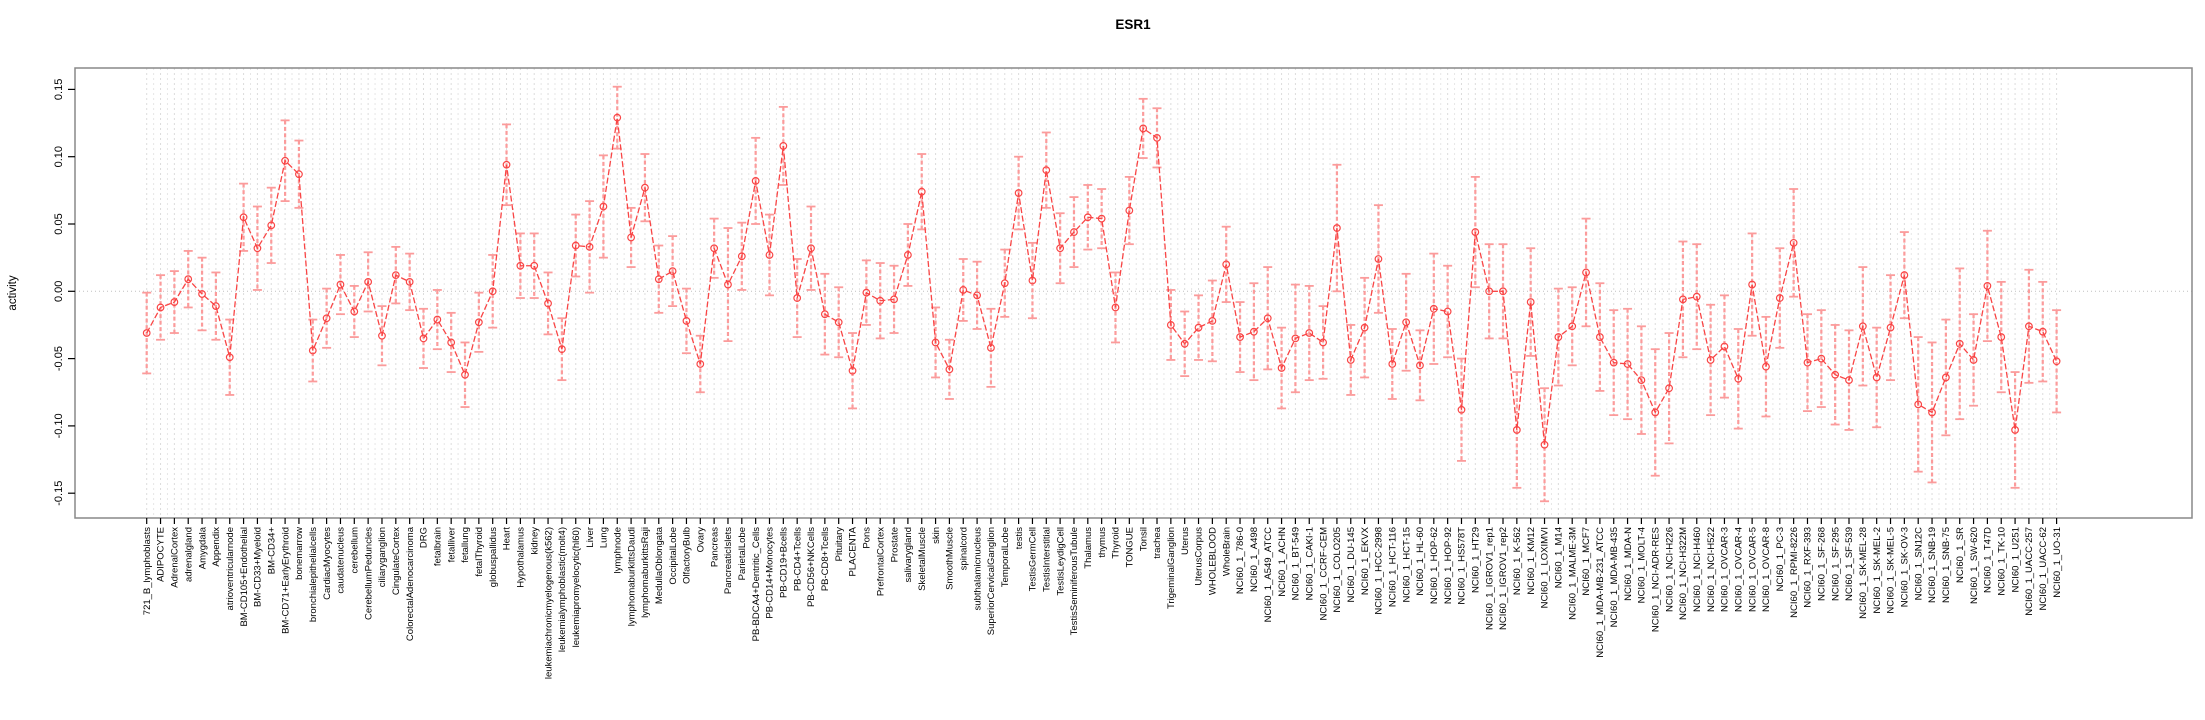 The height and width of the screenshot is (720, 2205). Describe the element at coordinates (1545, 567) in the screenshot. I see `x-tick-label: NCI60_1_LOXIMVI` at that location.